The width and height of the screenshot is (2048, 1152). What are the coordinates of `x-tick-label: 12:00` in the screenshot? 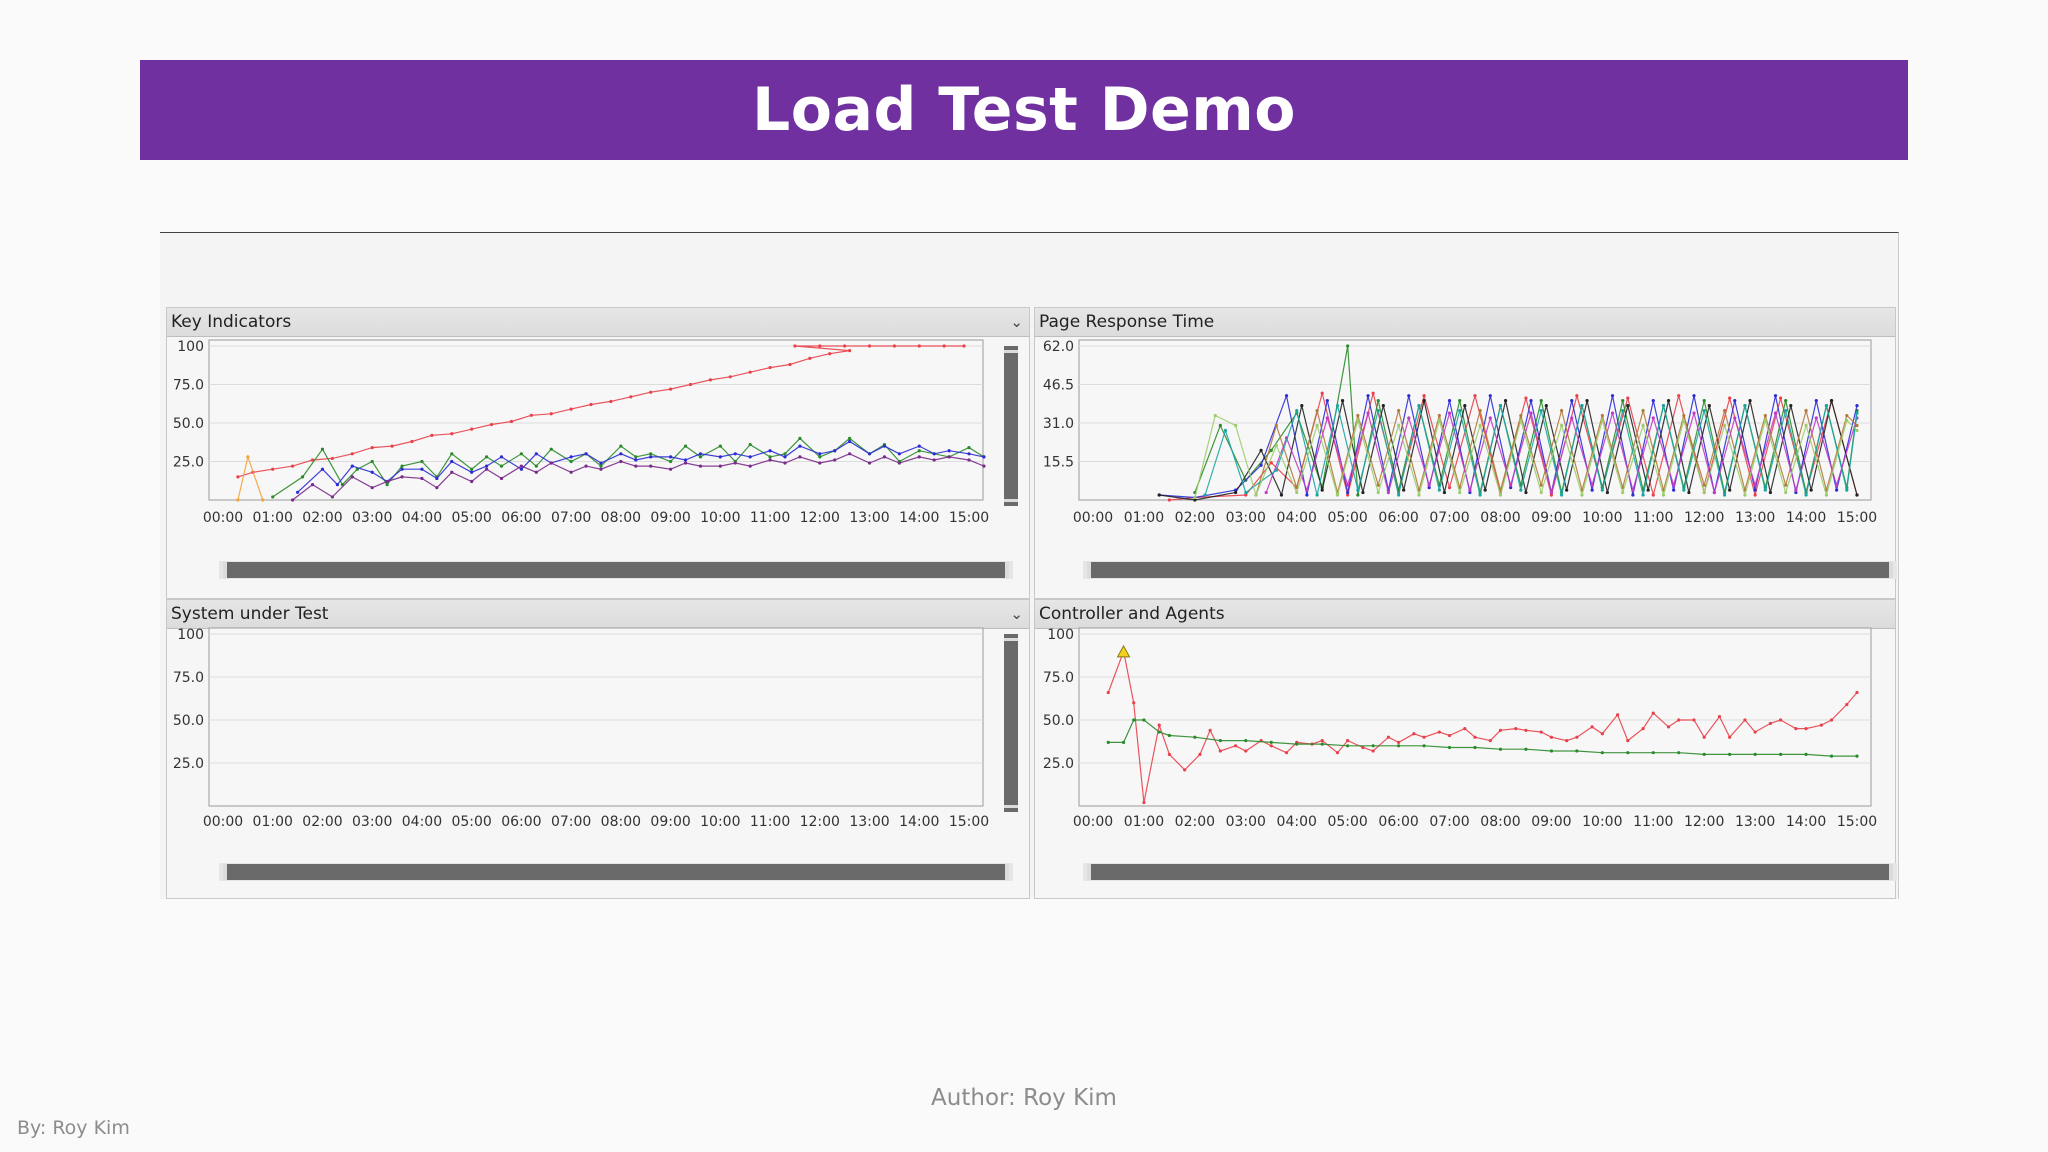 It's located at (1704, 518).